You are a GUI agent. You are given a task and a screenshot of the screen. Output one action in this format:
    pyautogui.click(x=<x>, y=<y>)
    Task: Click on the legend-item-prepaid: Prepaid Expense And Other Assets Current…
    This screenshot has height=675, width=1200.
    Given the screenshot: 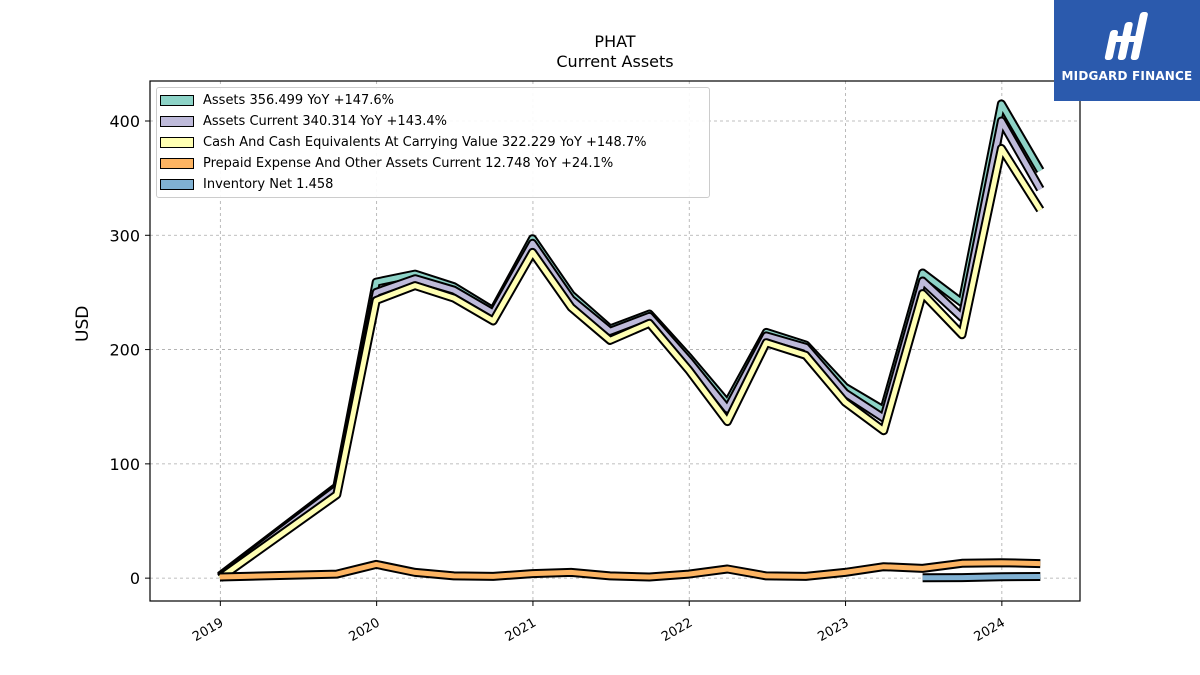 What is the action you would take?
    pyautogui.click(x=386, y=163)
    